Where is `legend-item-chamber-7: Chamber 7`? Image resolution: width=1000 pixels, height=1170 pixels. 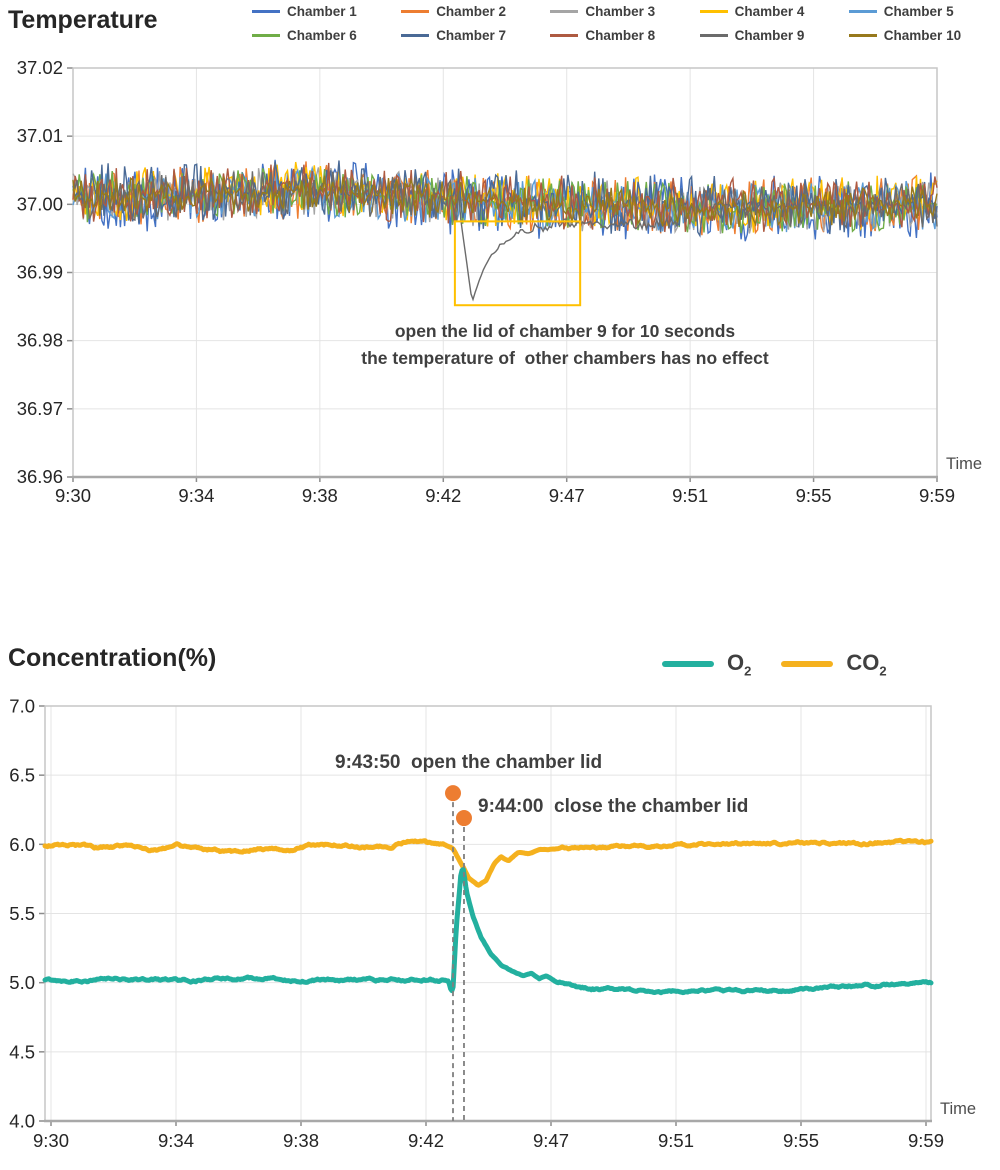 legend-item-chamber-7: Chamber 7 is located at coordinates (475, 35).